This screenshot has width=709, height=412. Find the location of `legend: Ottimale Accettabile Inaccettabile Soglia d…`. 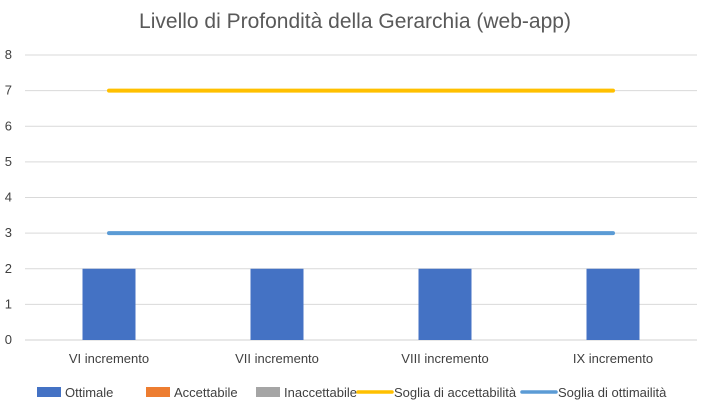

legend: Ottimale Accettabile Inaccettabile Soglia d… is located at coordinates (352, 392).